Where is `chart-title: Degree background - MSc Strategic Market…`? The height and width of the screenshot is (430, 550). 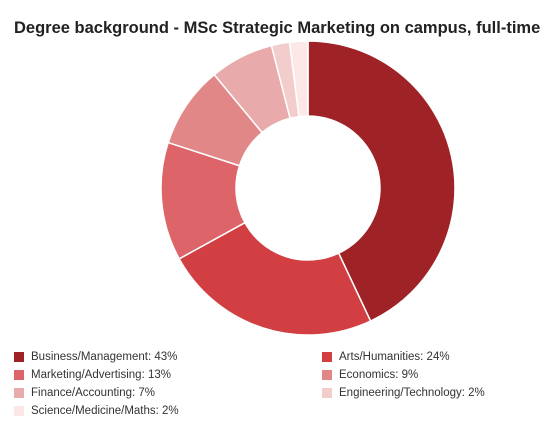 chart-title: Degree background - MSc Strategic Market… is located at coordinates (277, 28).